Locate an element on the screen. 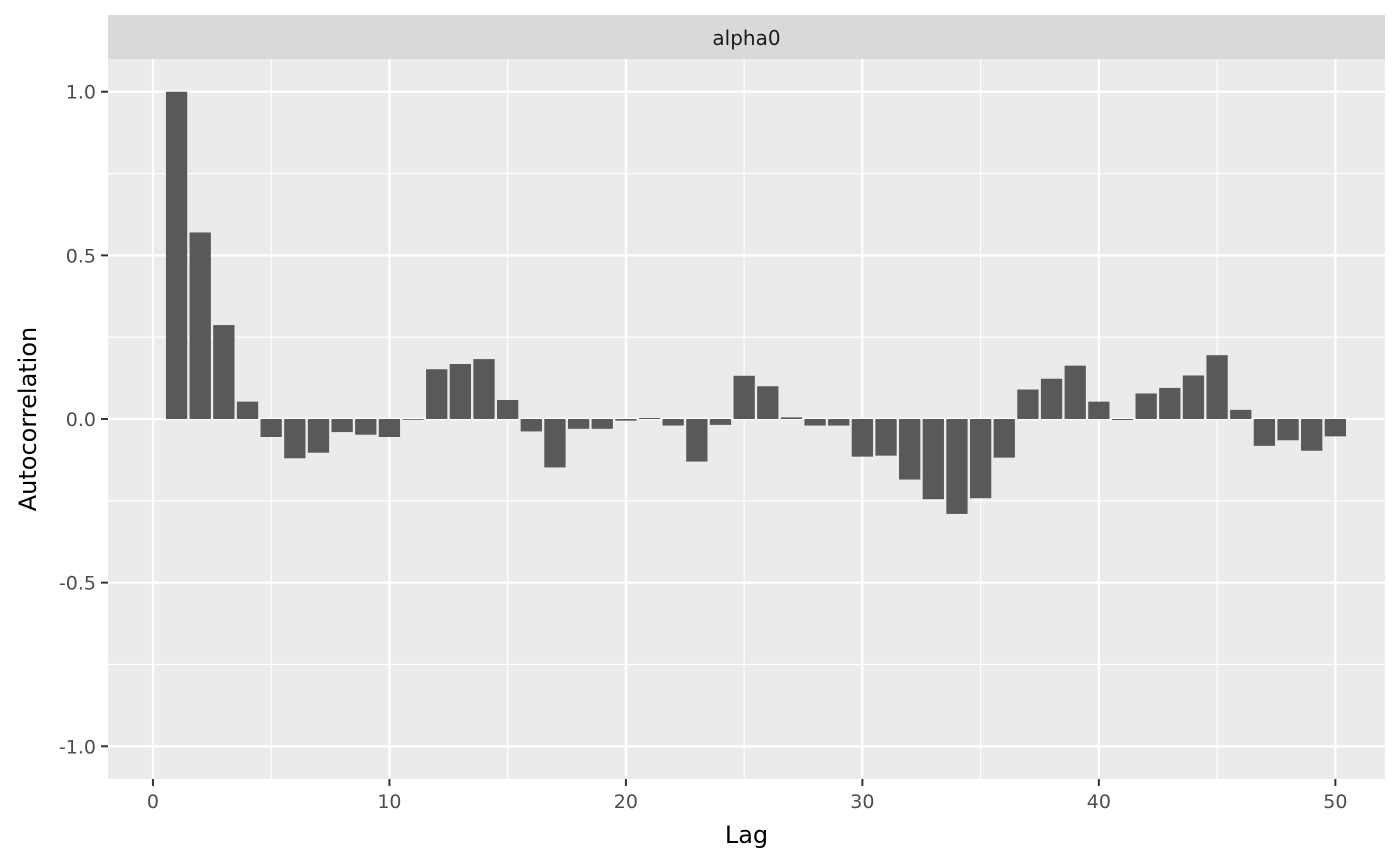 Image resolution: width=1400 pixels, height=865 pixels. y-tick-label: 0.5 is located at coordinates (81, 256).